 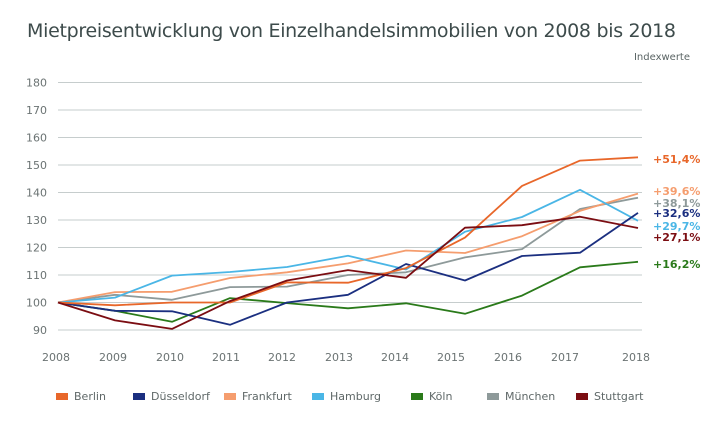 What do you see at coordinates (348, 291) in the screenshot?
I see `series-line-koeln` at bounding box center [348, 291].